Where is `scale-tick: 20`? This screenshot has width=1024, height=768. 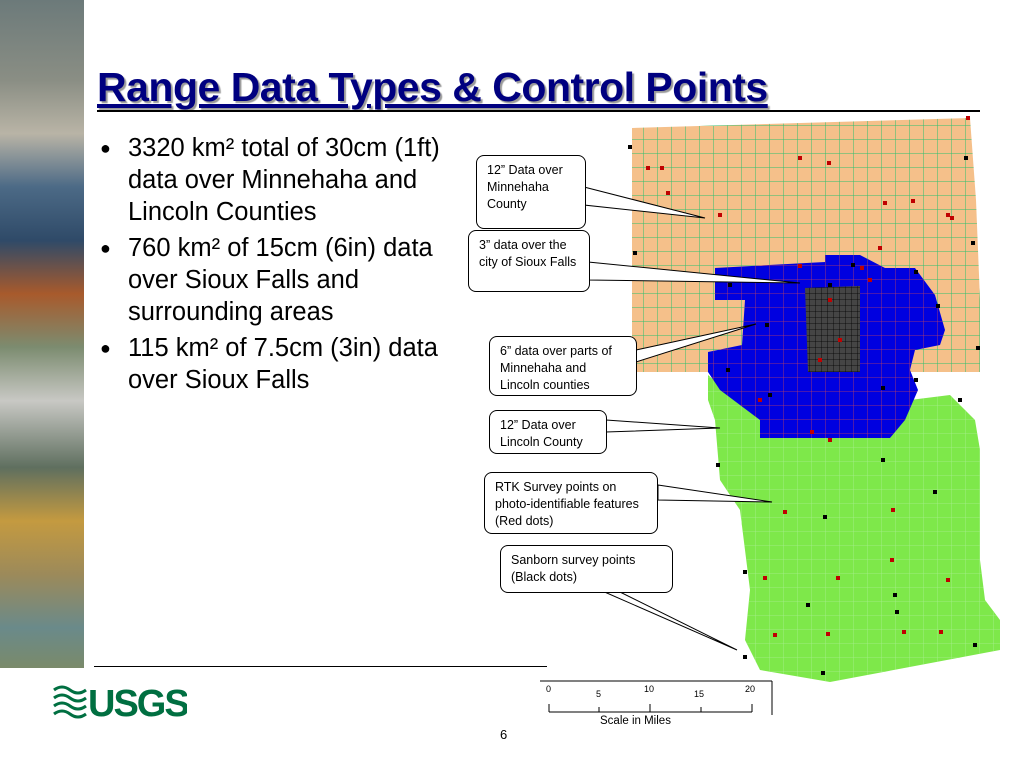
scale-tick: 20 is located at coordinates (750, 689).